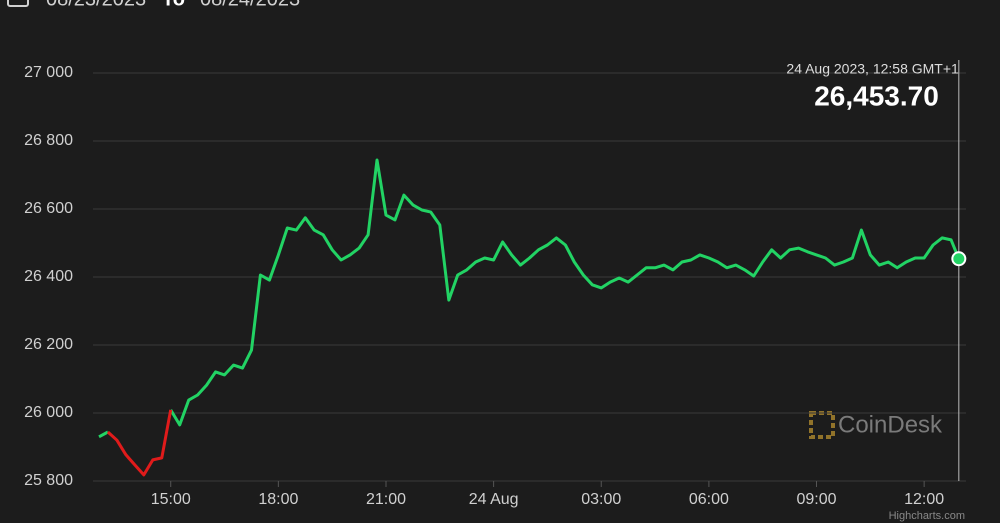 This screenshot has width=1000, height=523. Describe the element at coordinates (48, 140) in the screenshot. I see `y-tick-label: 26 800` at that location.